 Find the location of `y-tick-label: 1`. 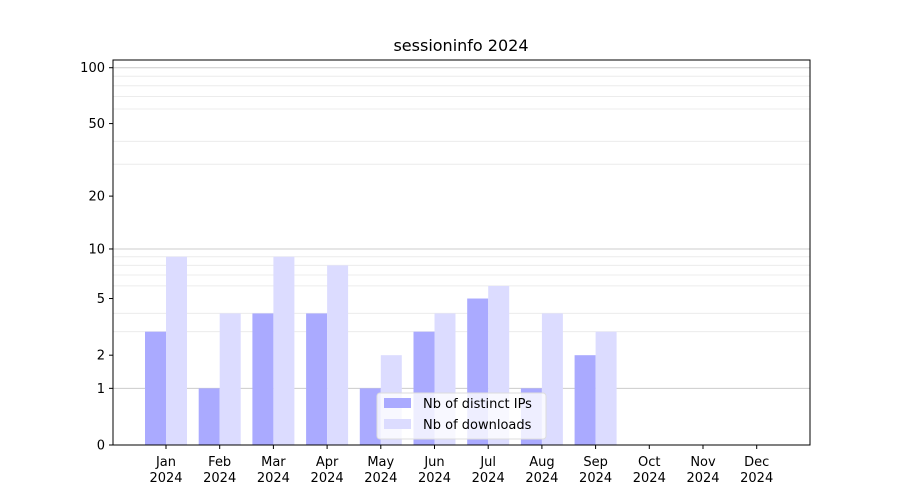

y-tick-label: 1 is located at coordinates (101, 389).